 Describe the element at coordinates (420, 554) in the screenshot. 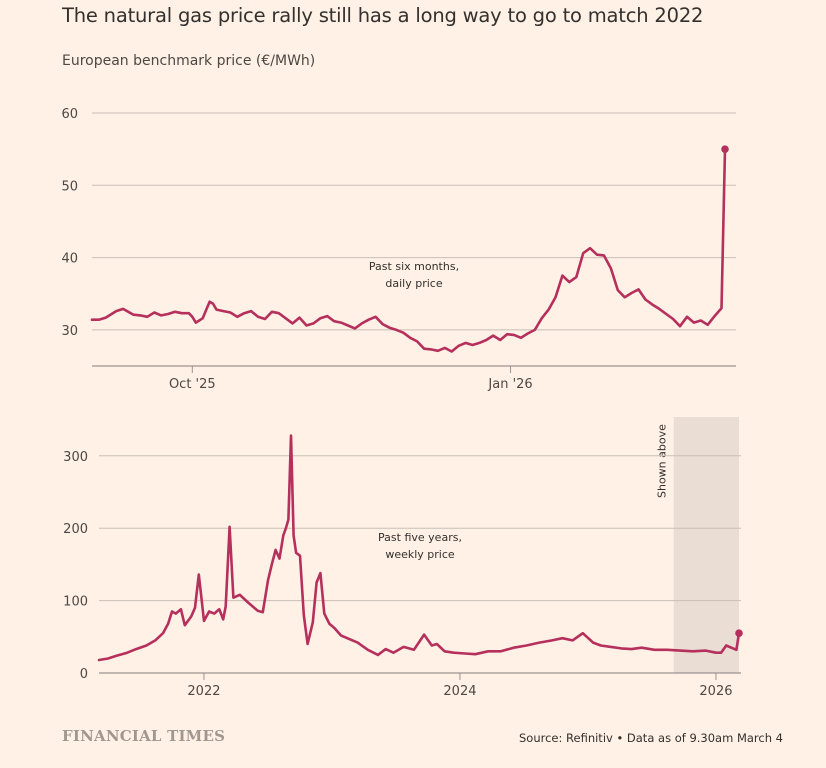

I see `chart-annotation: weekly price` at that location.